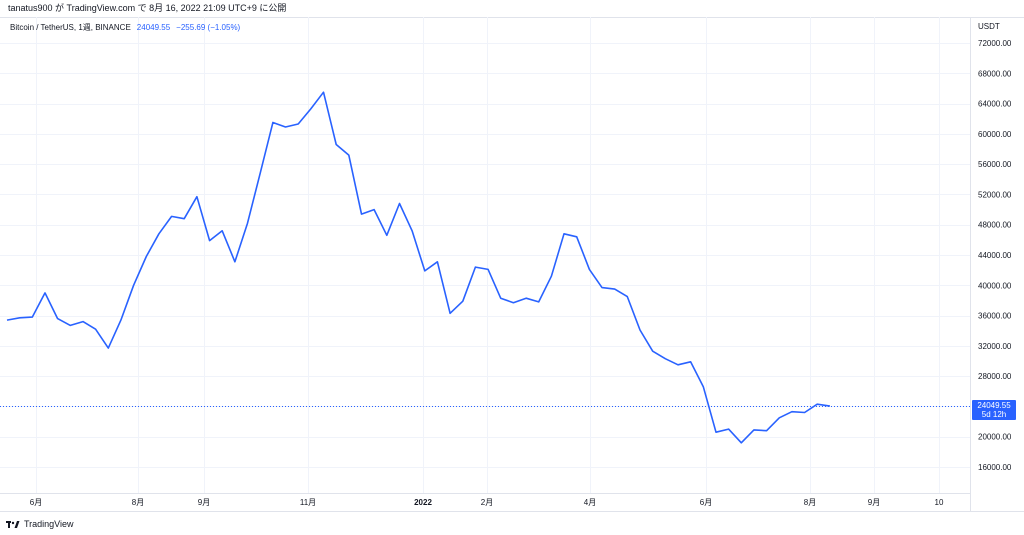 Image resolution: width=1024 pixels, height=535 pixels. I want to click on time-tick-label: 11月, so click(308, 502).